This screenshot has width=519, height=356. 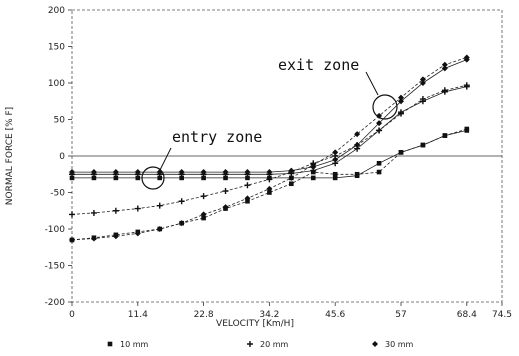 I want to click on y-axis: -200 -150 -100 -50 0 50 100 150 200, so click(x=58, y=157).